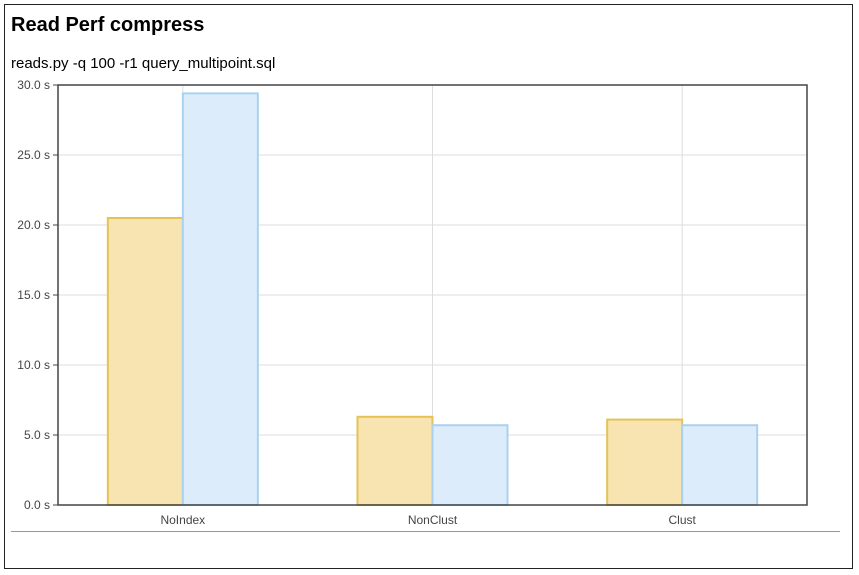 This screenshot has height=575, width=859. What do you see at coordinates (33, 225) in the screenshot?
I see `y-tick-label: 20.0 s` at bounding box center [33, 225].